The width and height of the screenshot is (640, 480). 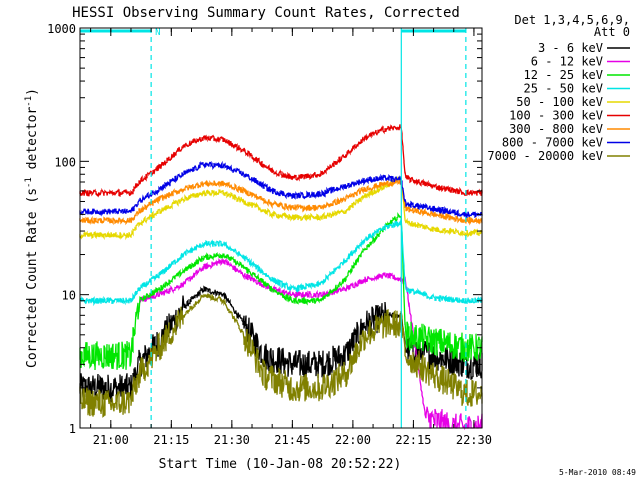 I want to click on y-tick-label-1: 10, so click(x=69, y=296).